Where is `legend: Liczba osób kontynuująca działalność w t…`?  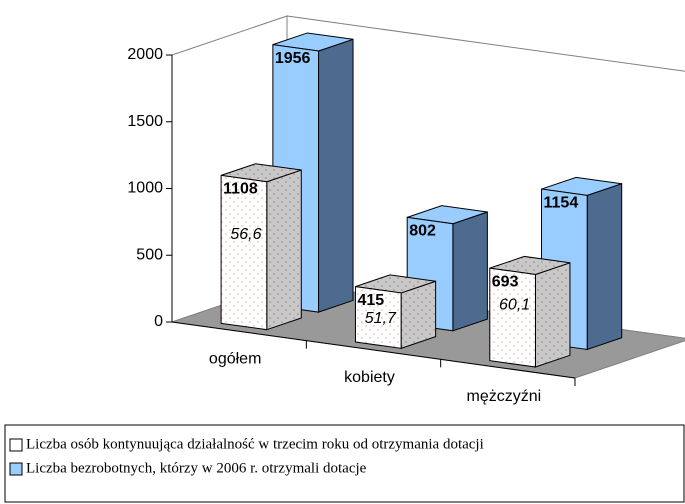
legend: Liczba osób kontynuująca działalność w t… is located at coordinates (246, 456).